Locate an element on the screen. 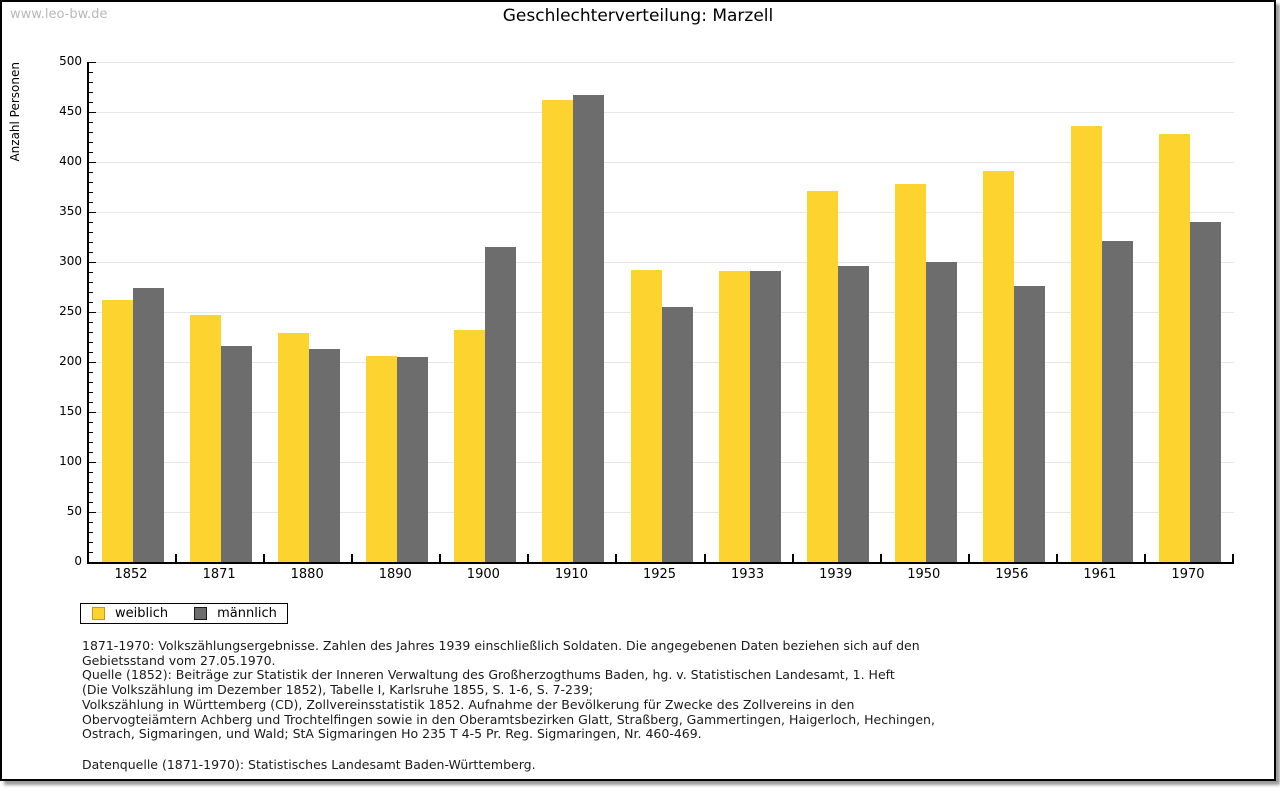 This screenshot has width=1280, height=791. y-tick-label-200: 200 is located at coordinates (70, 361).